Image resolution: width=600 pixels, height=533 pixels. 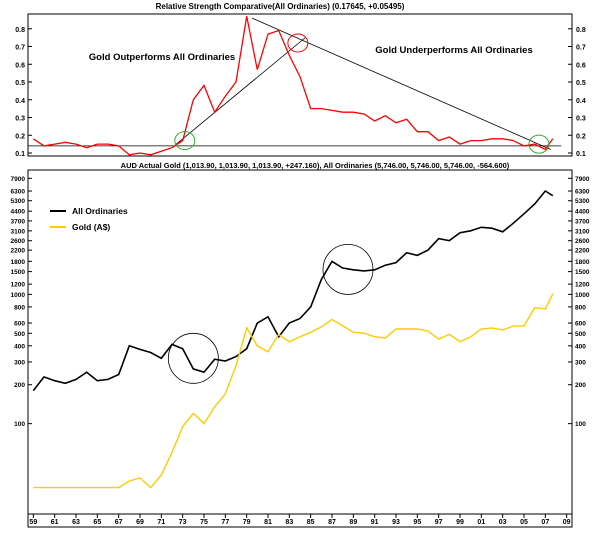 What do you see at coordinates (18, 212) in the screenshot?
I see `bottom-ytick-label-left: 4400` at bounding box center [18, 212].